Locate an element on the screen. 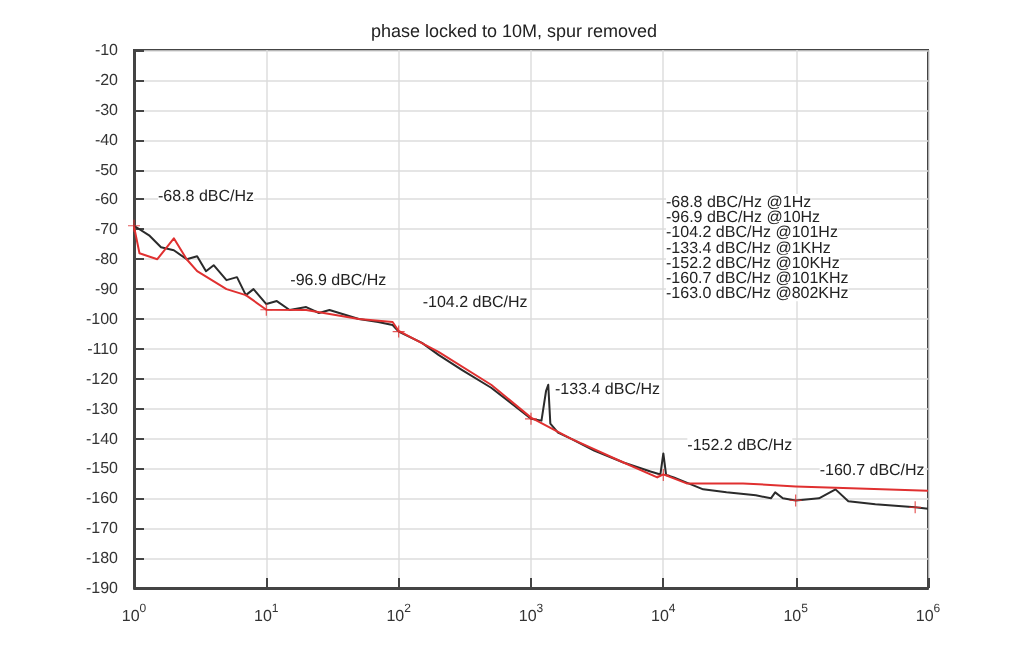 This screenshot has width=1028, height=662. y-tick-label: -160 is located at coordinates (102, 498).